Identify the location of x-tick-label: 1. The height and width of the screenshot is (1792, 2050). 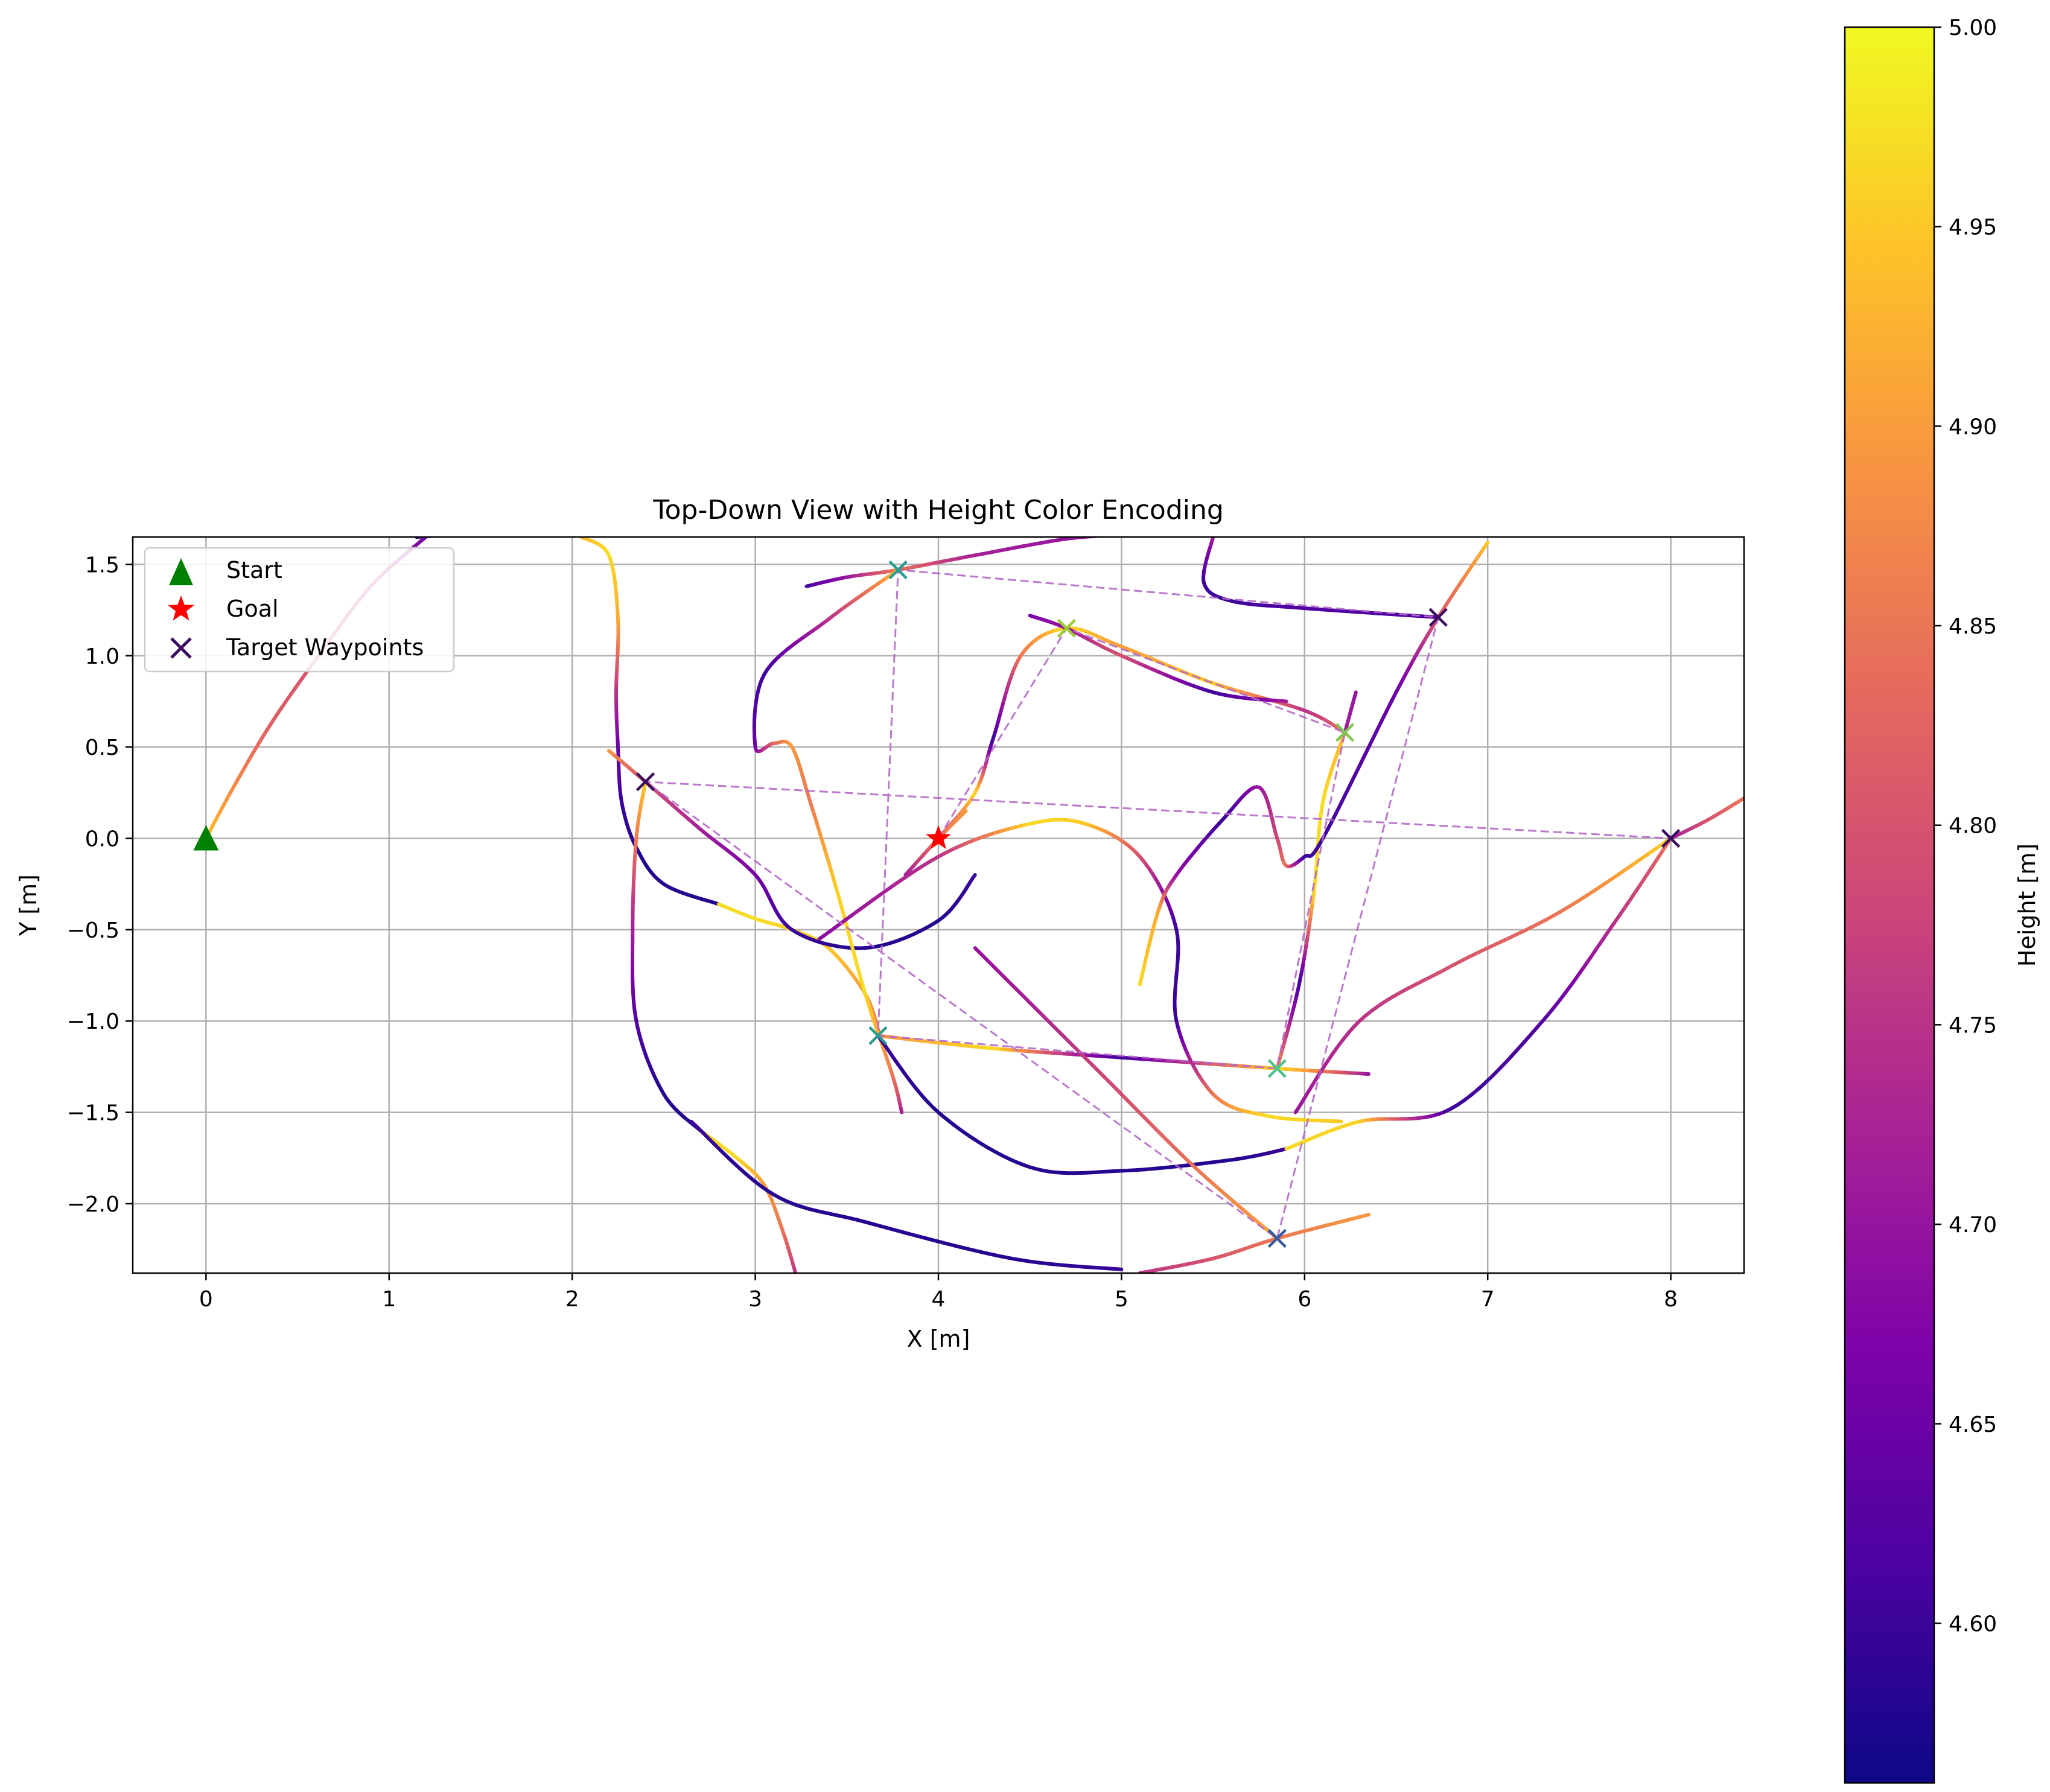
(389, 1299).